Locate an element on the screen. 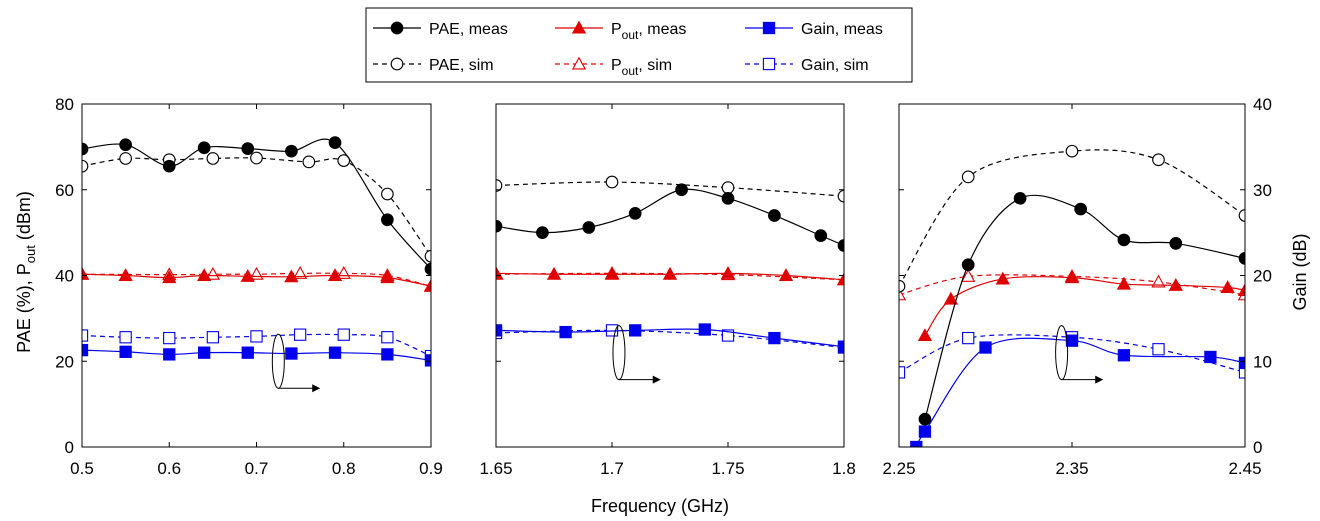 This screenshot has height=521, width=1320. x-tick-label: 0.7 is located at coordinates (257, 468).